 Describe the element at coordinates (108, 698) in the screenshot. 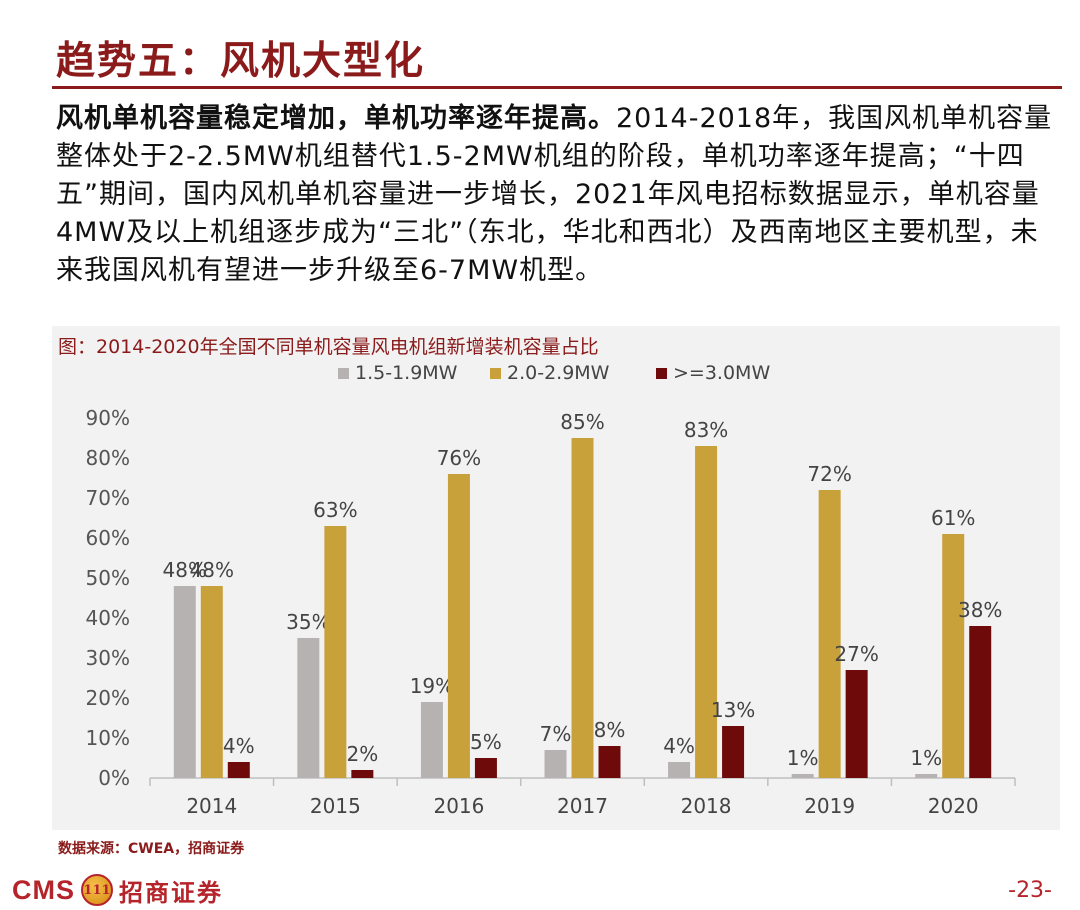

I see `y-tick-label-2: 20%` at that location.